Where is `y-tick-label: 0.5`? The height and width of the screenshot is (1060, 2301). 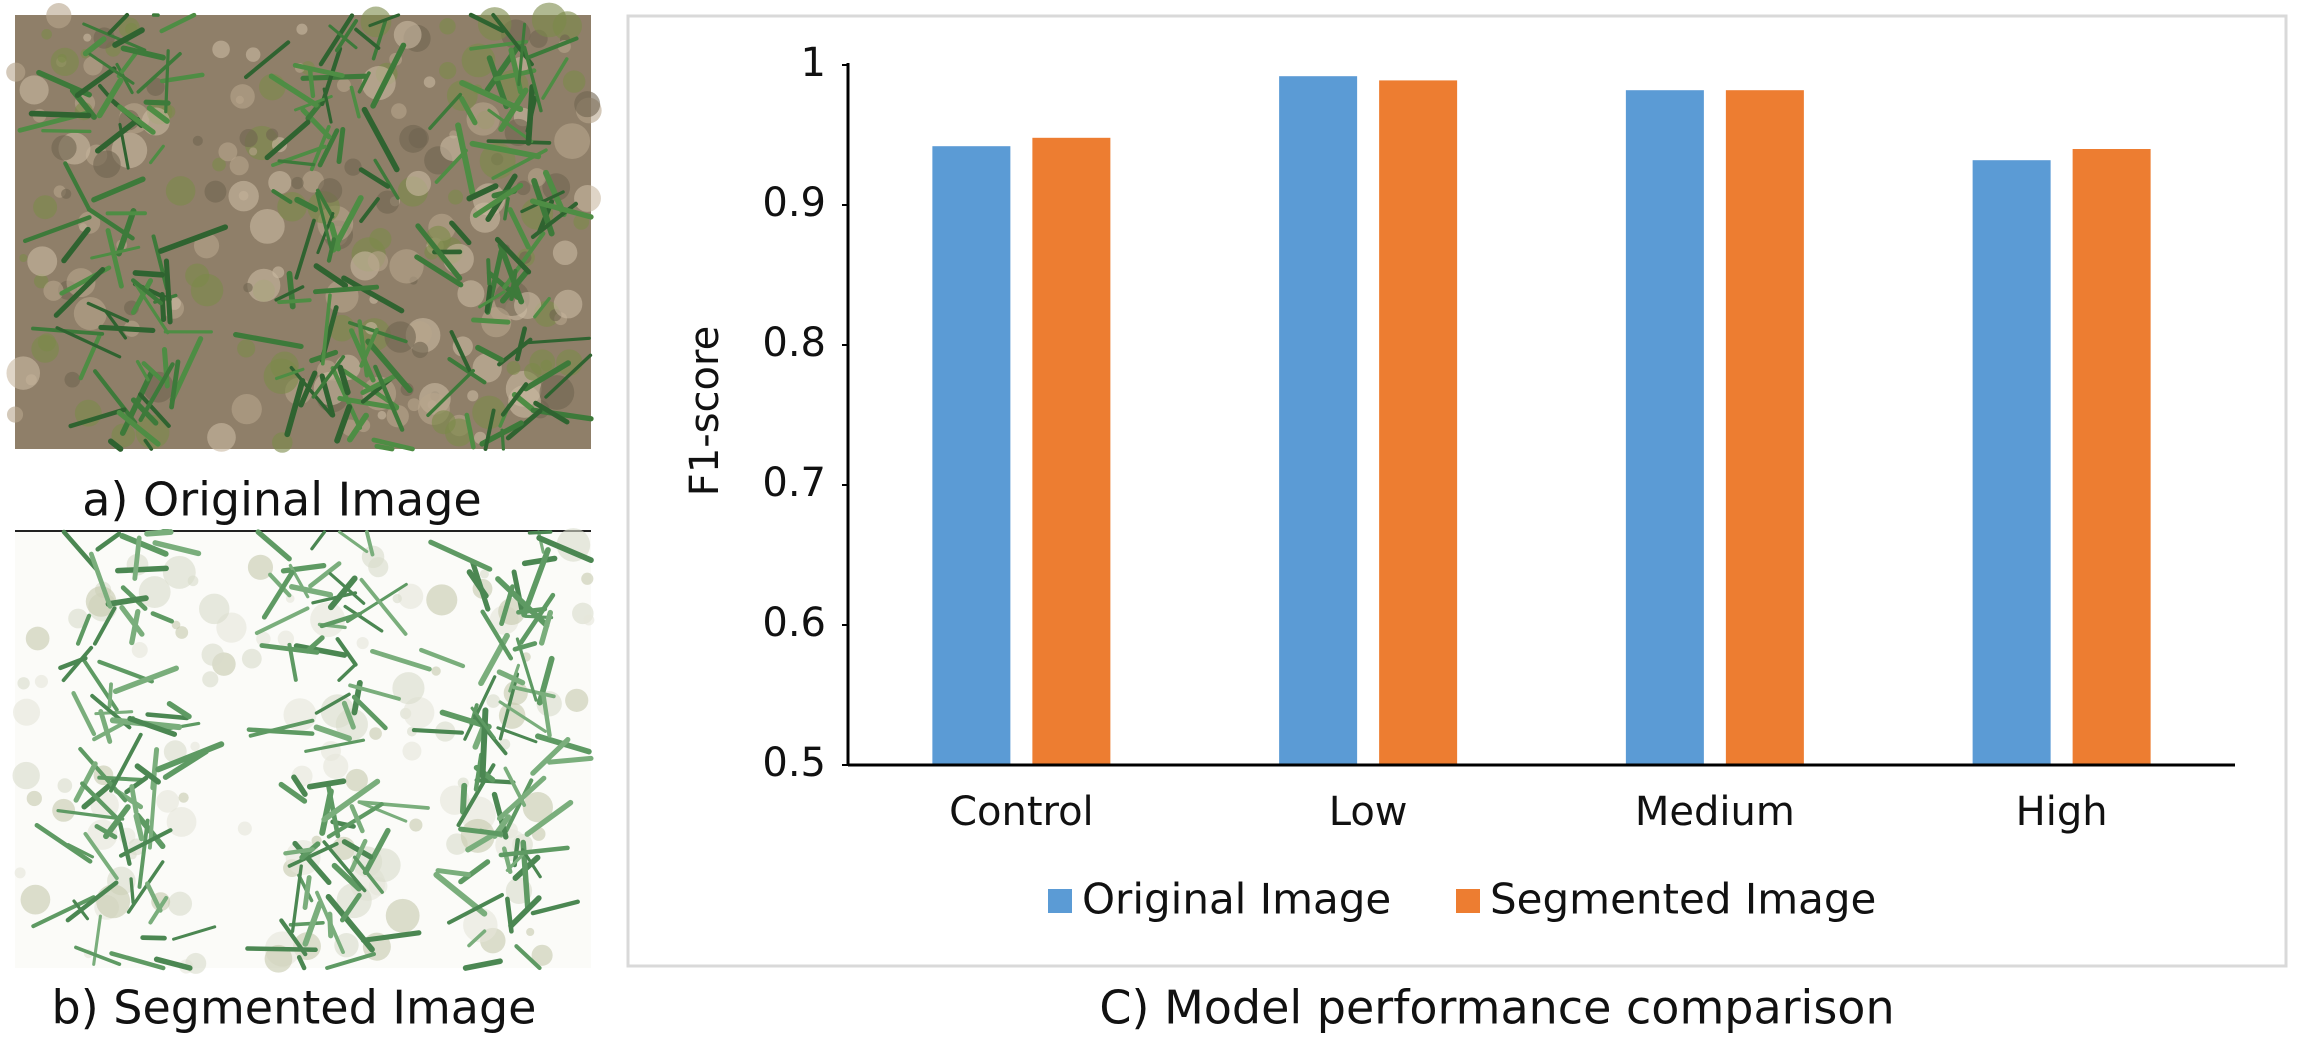
y-tick-label: 0.5 is located at coordinates (794, 763).